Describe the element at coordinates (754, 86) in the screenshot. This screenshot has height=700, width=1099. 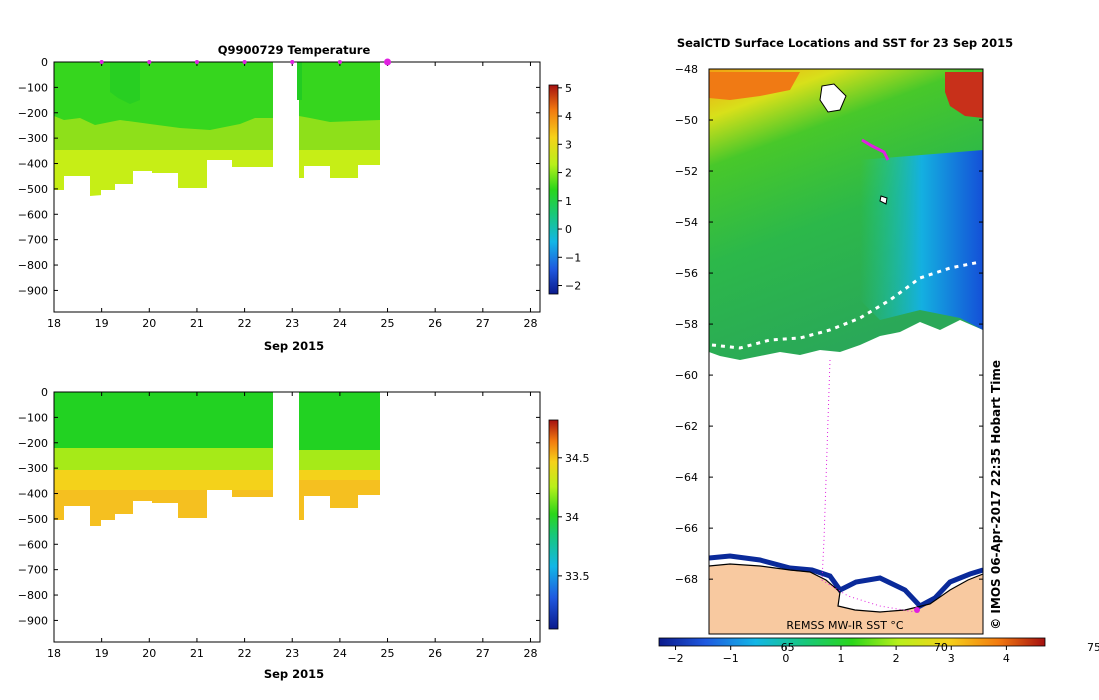
I see `sst-warm-north` at that location.